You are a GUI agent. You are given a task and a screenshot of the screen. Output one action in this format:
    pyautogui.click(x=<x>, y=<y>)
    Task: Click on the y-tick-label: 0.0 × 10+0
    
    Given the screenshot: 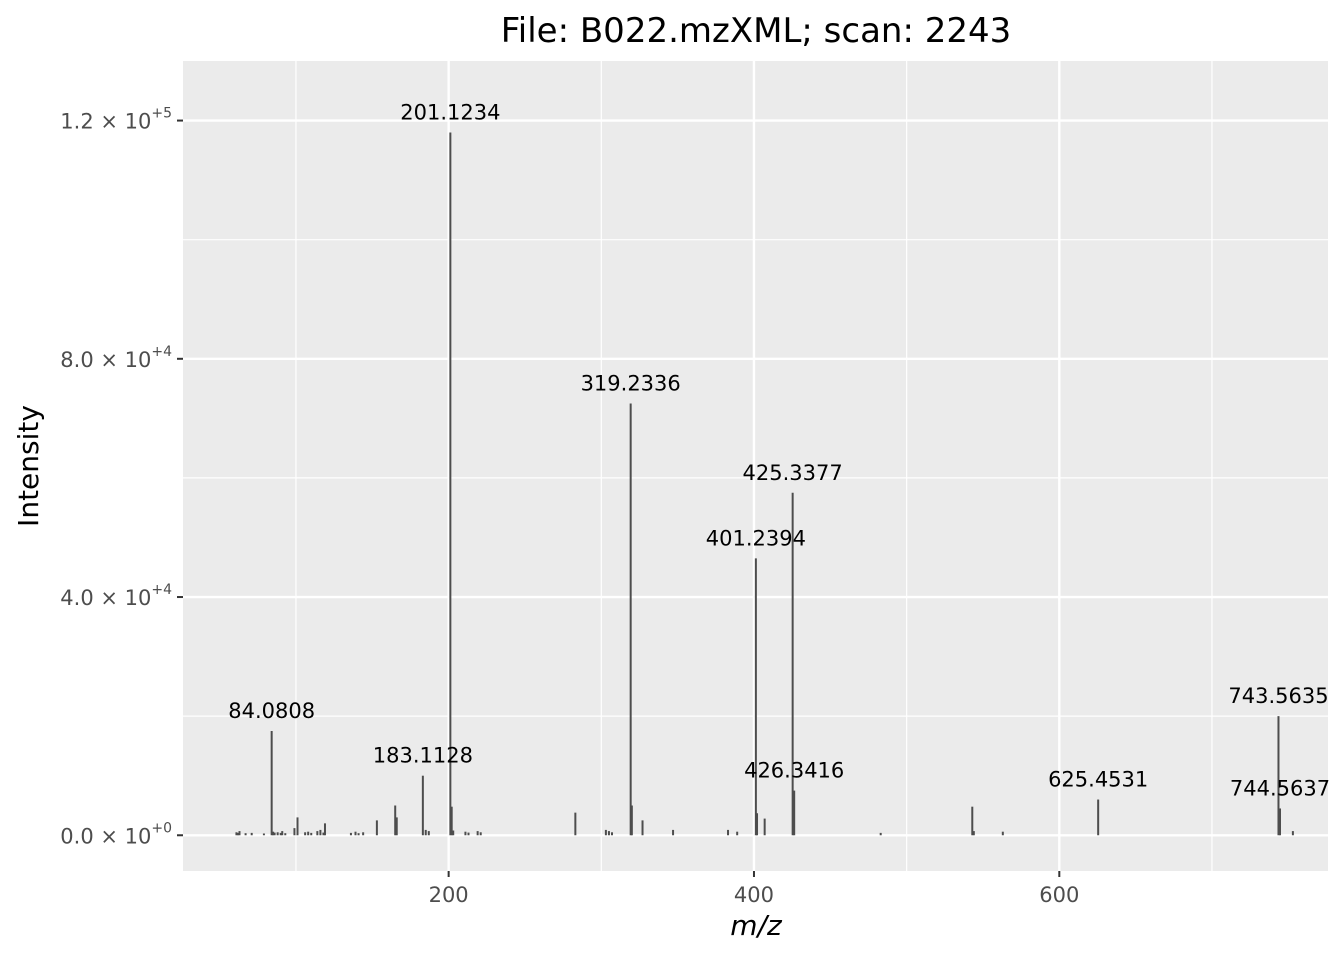 What is the action you would take?
    pyautogui.click(x=116, y=834)
    